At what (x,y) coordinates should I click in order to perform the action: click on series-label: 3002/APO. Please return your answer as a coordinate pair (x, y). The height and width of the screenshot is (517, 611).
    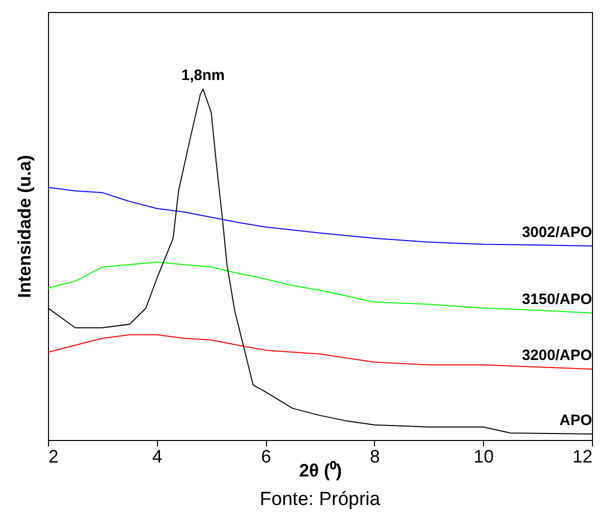
    Looking at the image, I should click on (557, 232).